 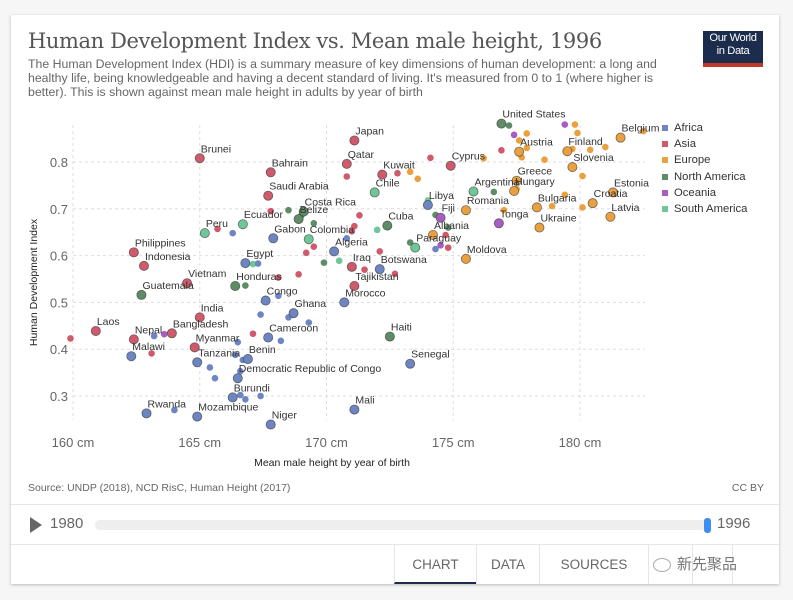 I want to click on play-icon, so click(x=36, y=525).